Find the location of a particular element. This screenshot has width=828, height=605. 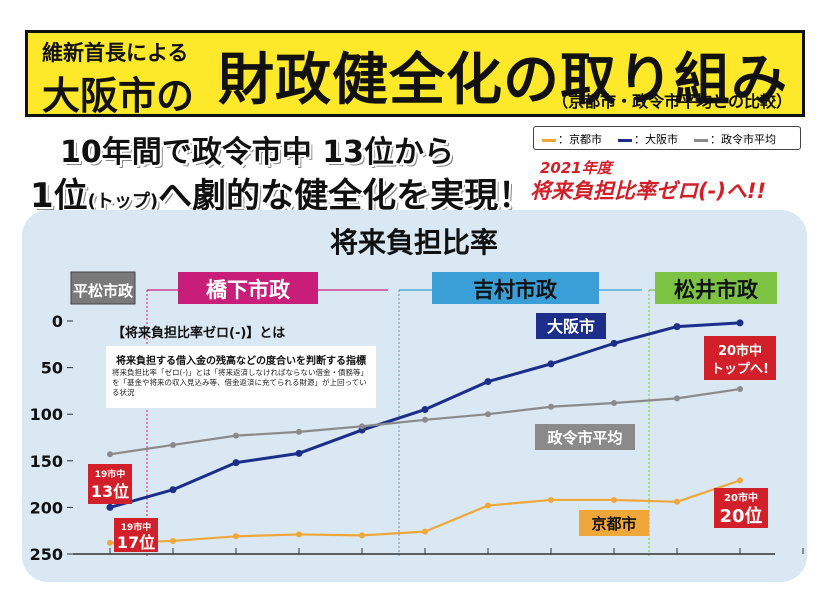

badge-rank17-value: 17位 is located at coordinates (136, 542).